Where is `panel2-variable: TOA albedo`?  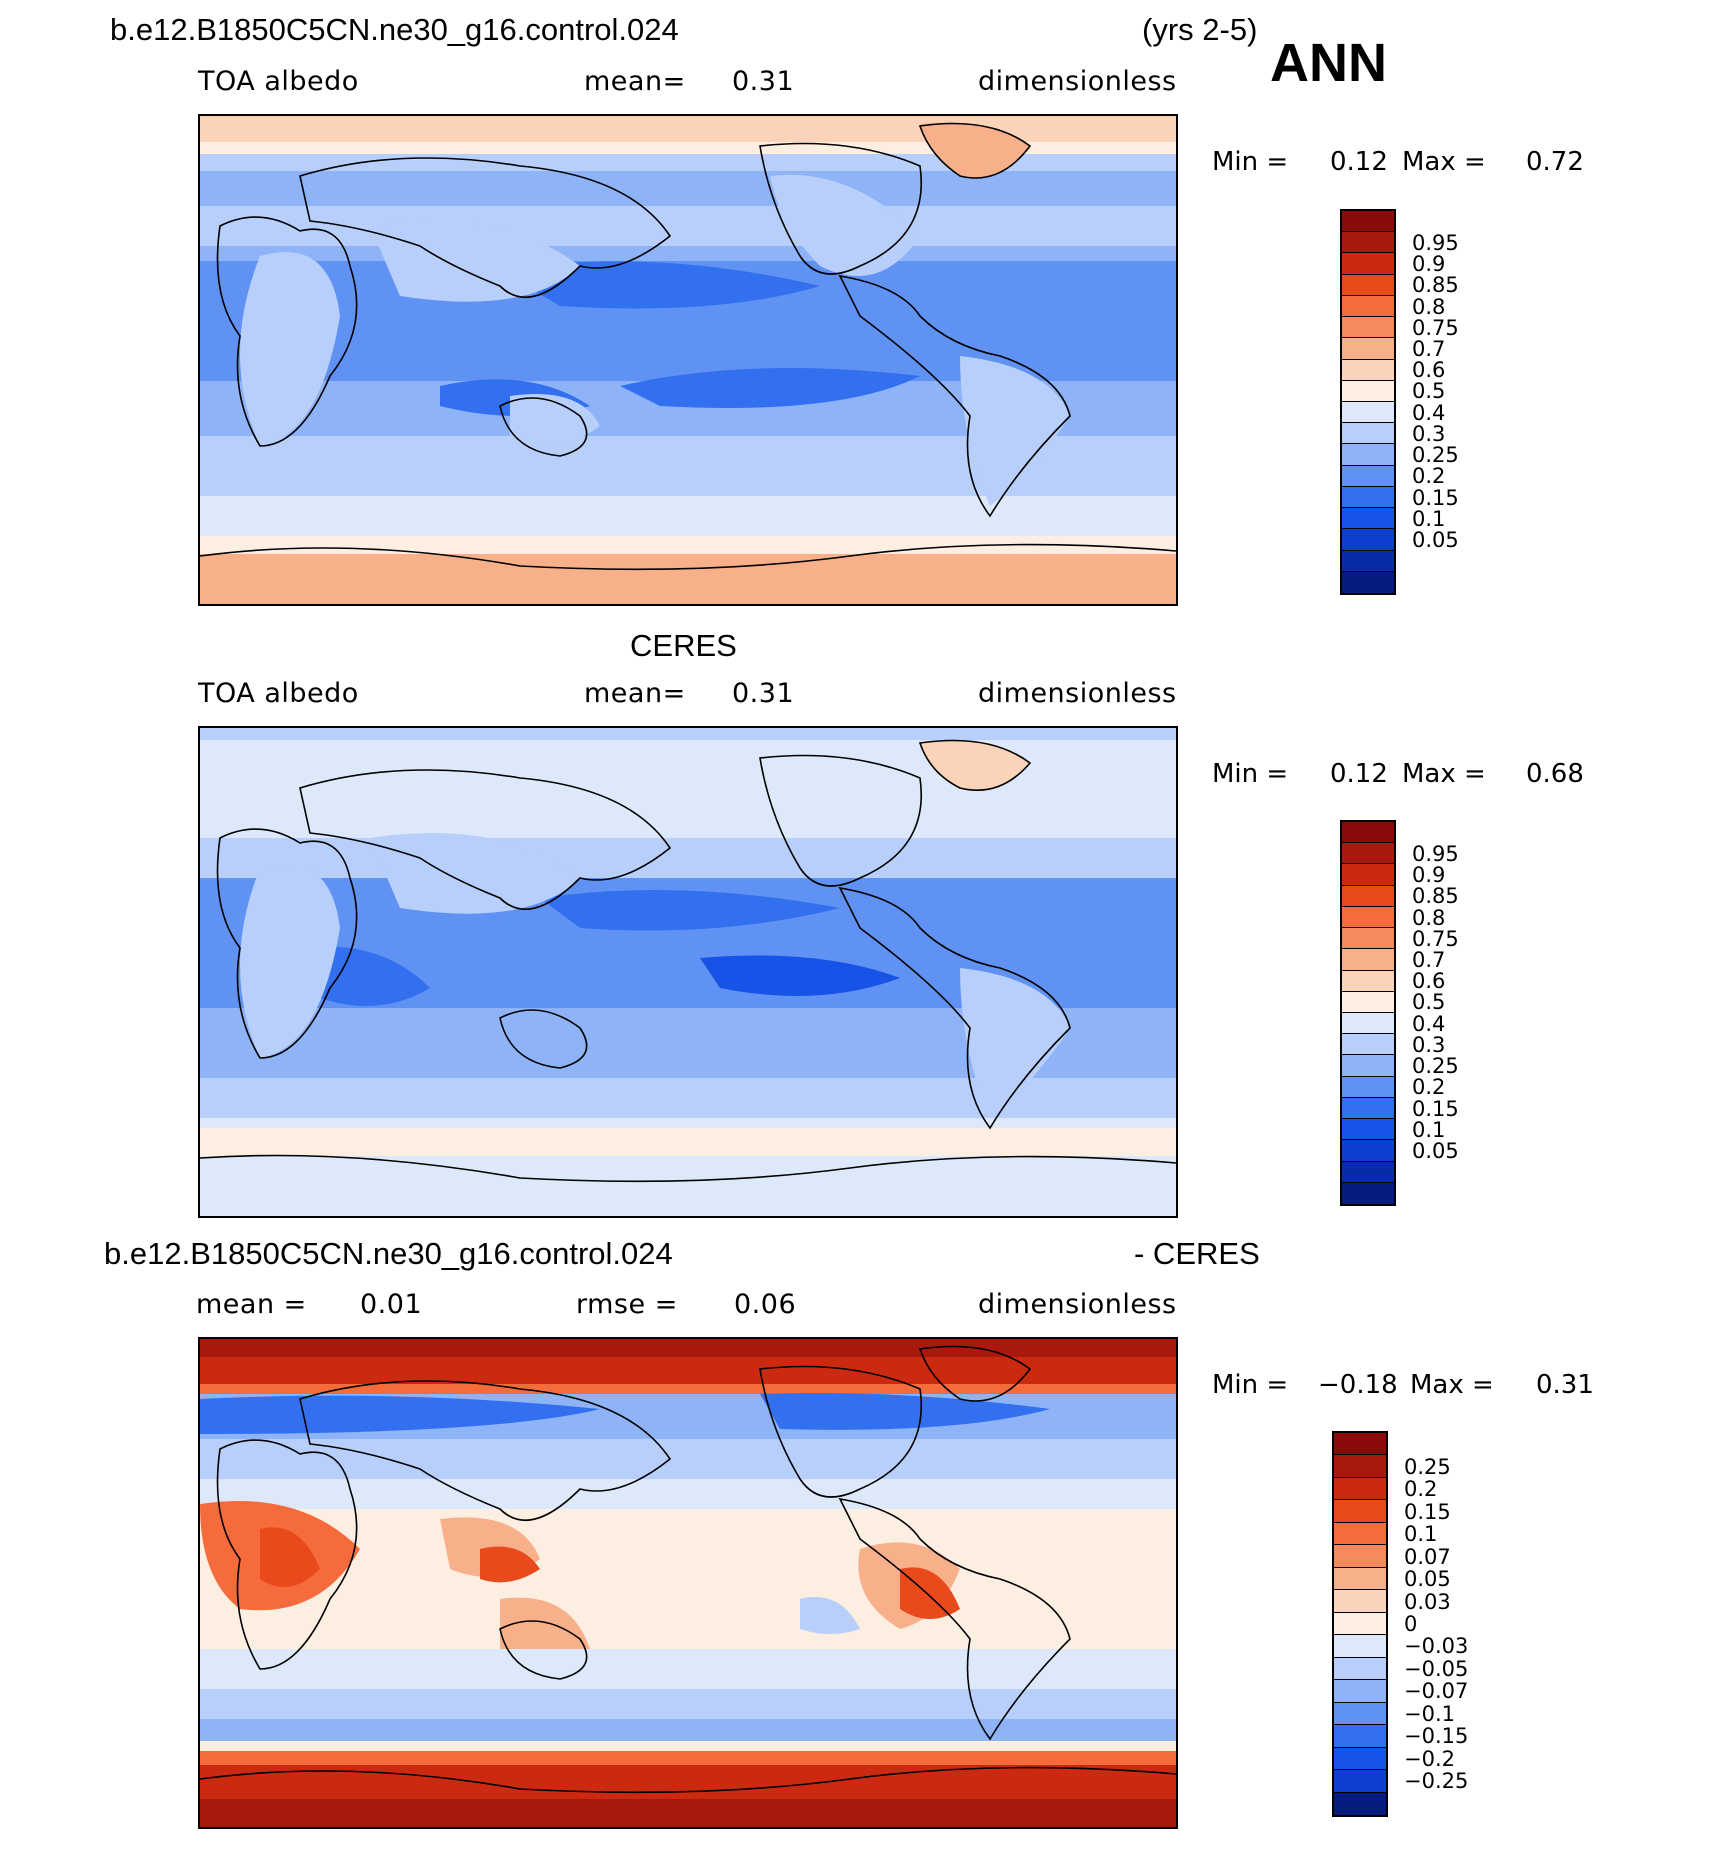 panel2-variable: TOA albedo is located at coordinates (278, 693).